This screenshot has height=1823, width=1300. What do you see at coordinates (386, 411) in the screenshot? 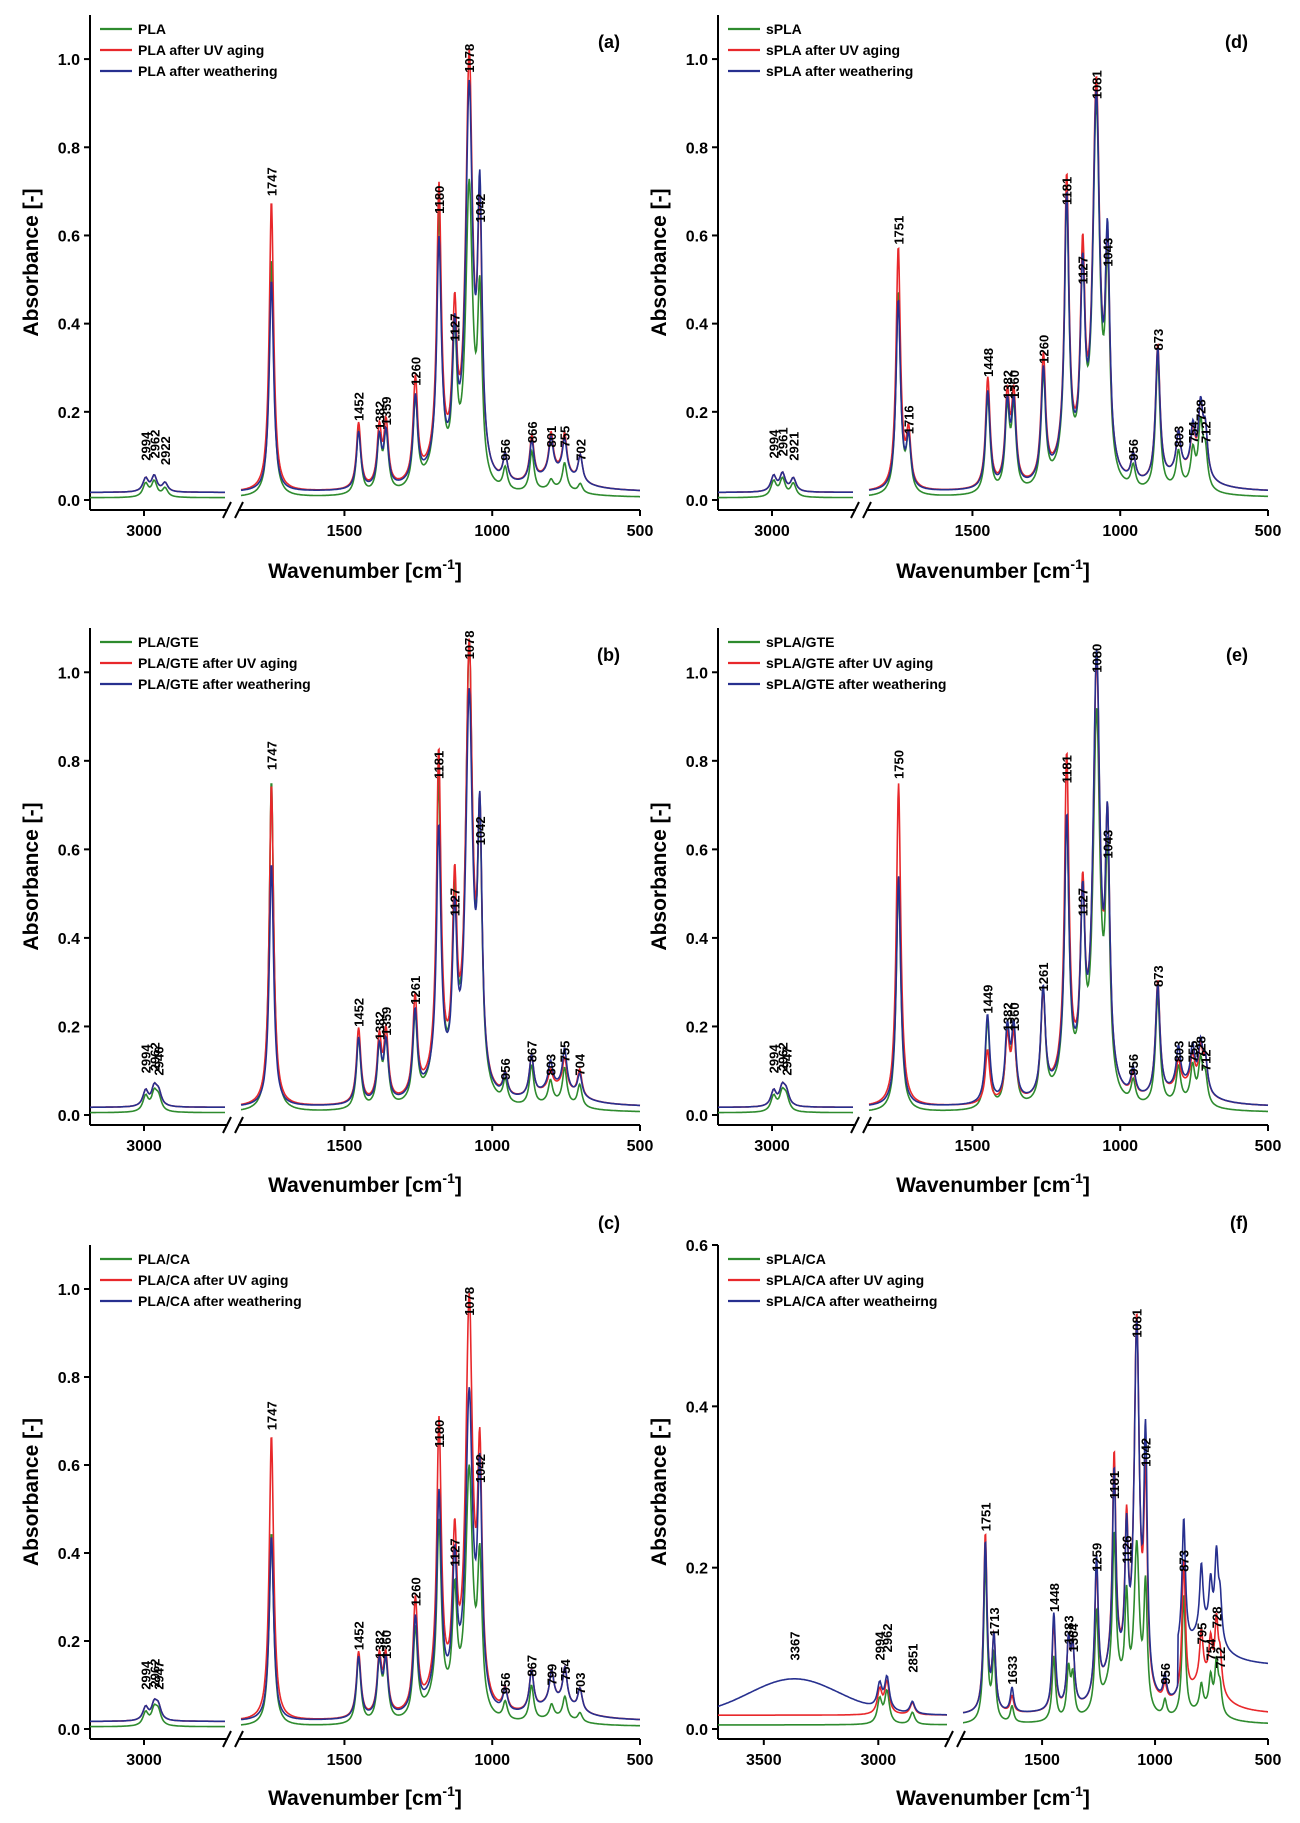
I see `peak-label: 1359` at bounding box center [386, 411].